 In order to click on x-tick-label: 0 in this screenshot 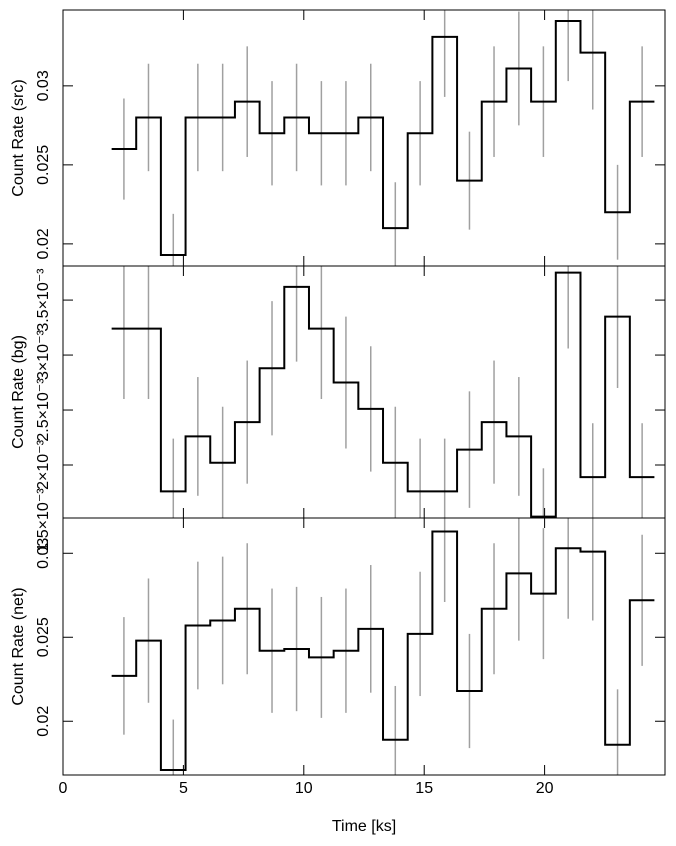, I will do `click(63, 788)`.